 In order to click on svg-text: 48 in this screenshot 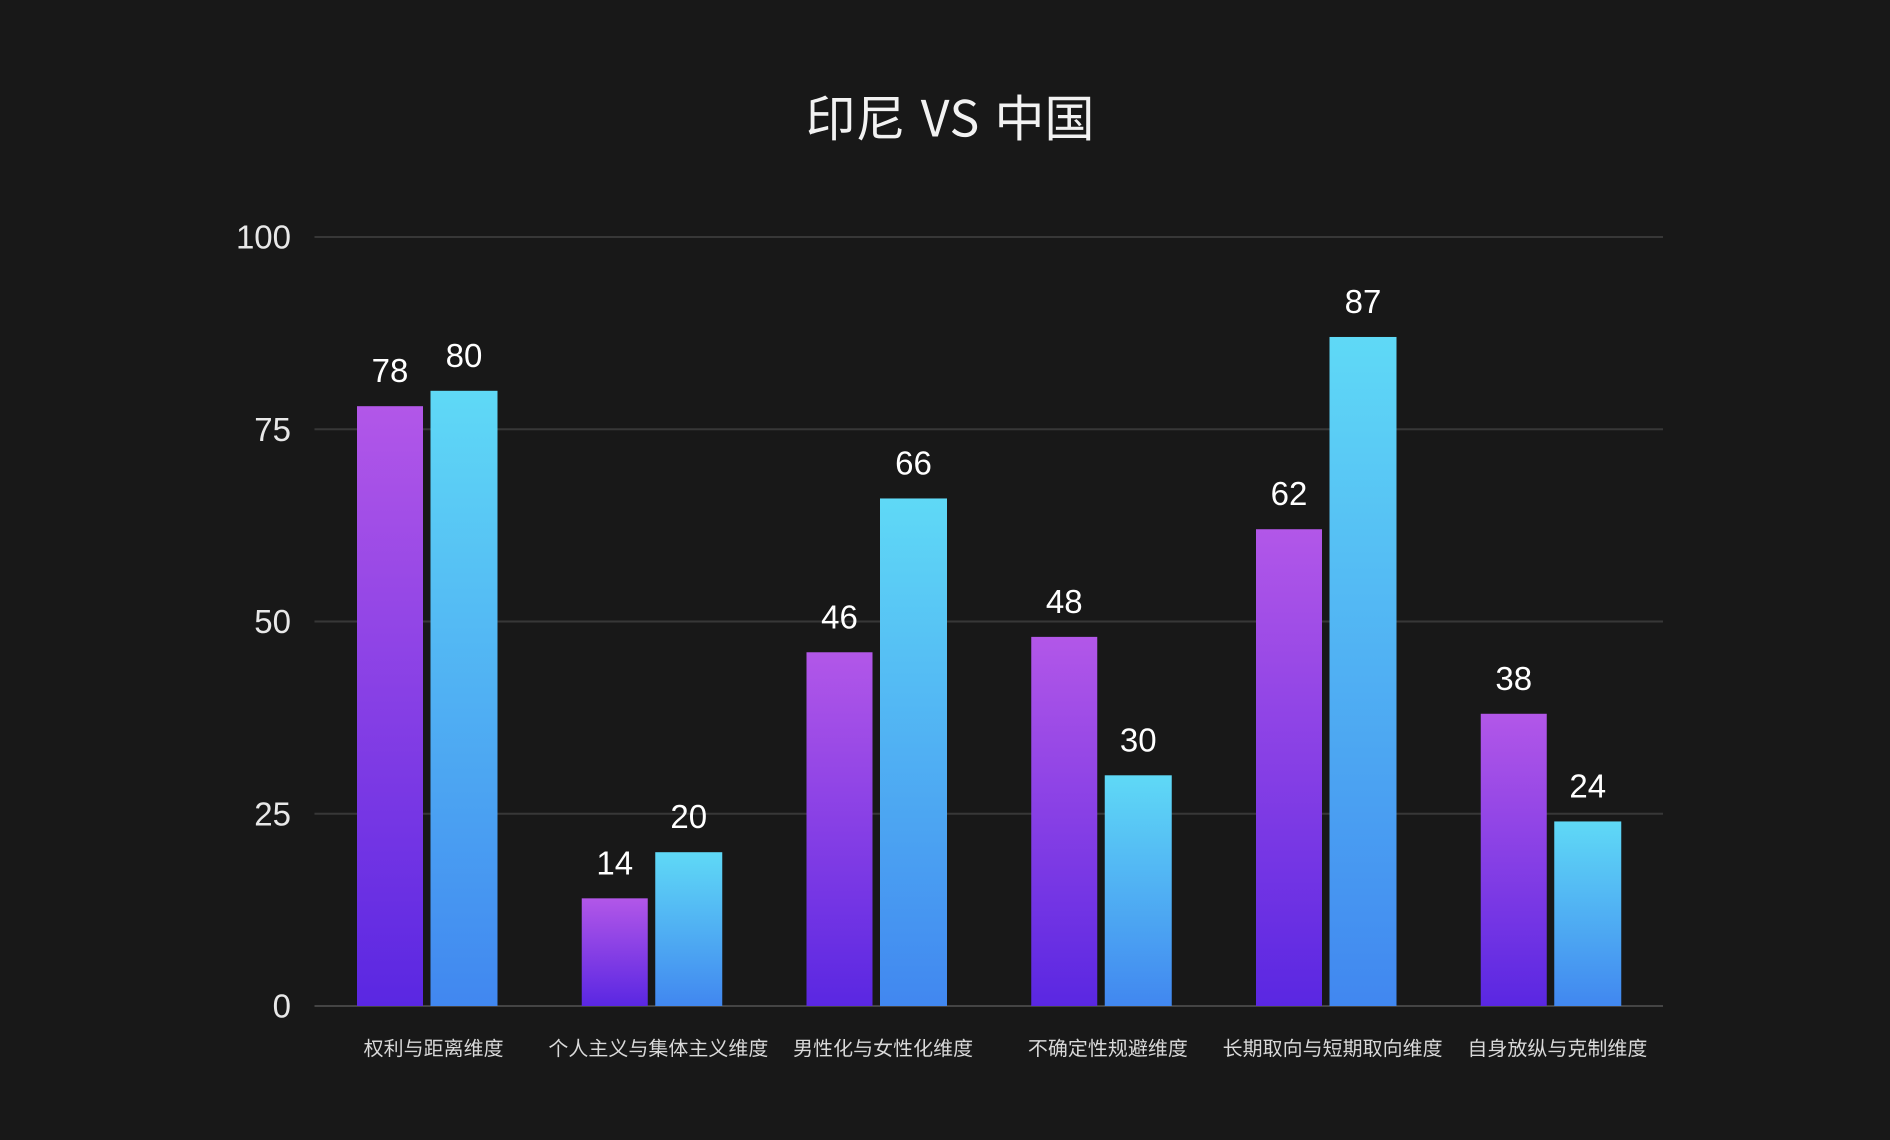, I will do `click(1064, 601)`.